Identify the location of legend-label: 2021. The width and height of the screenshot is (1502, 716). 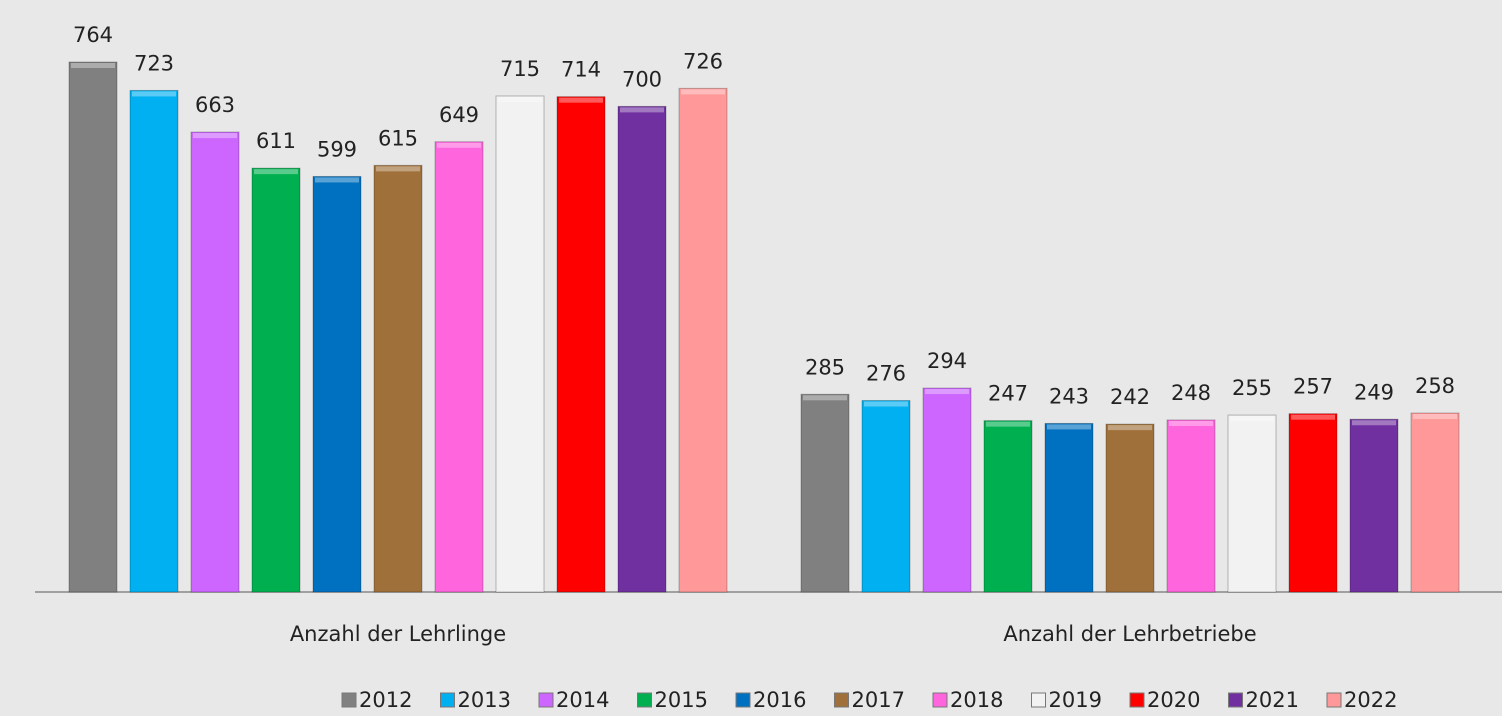
(1272, 700).